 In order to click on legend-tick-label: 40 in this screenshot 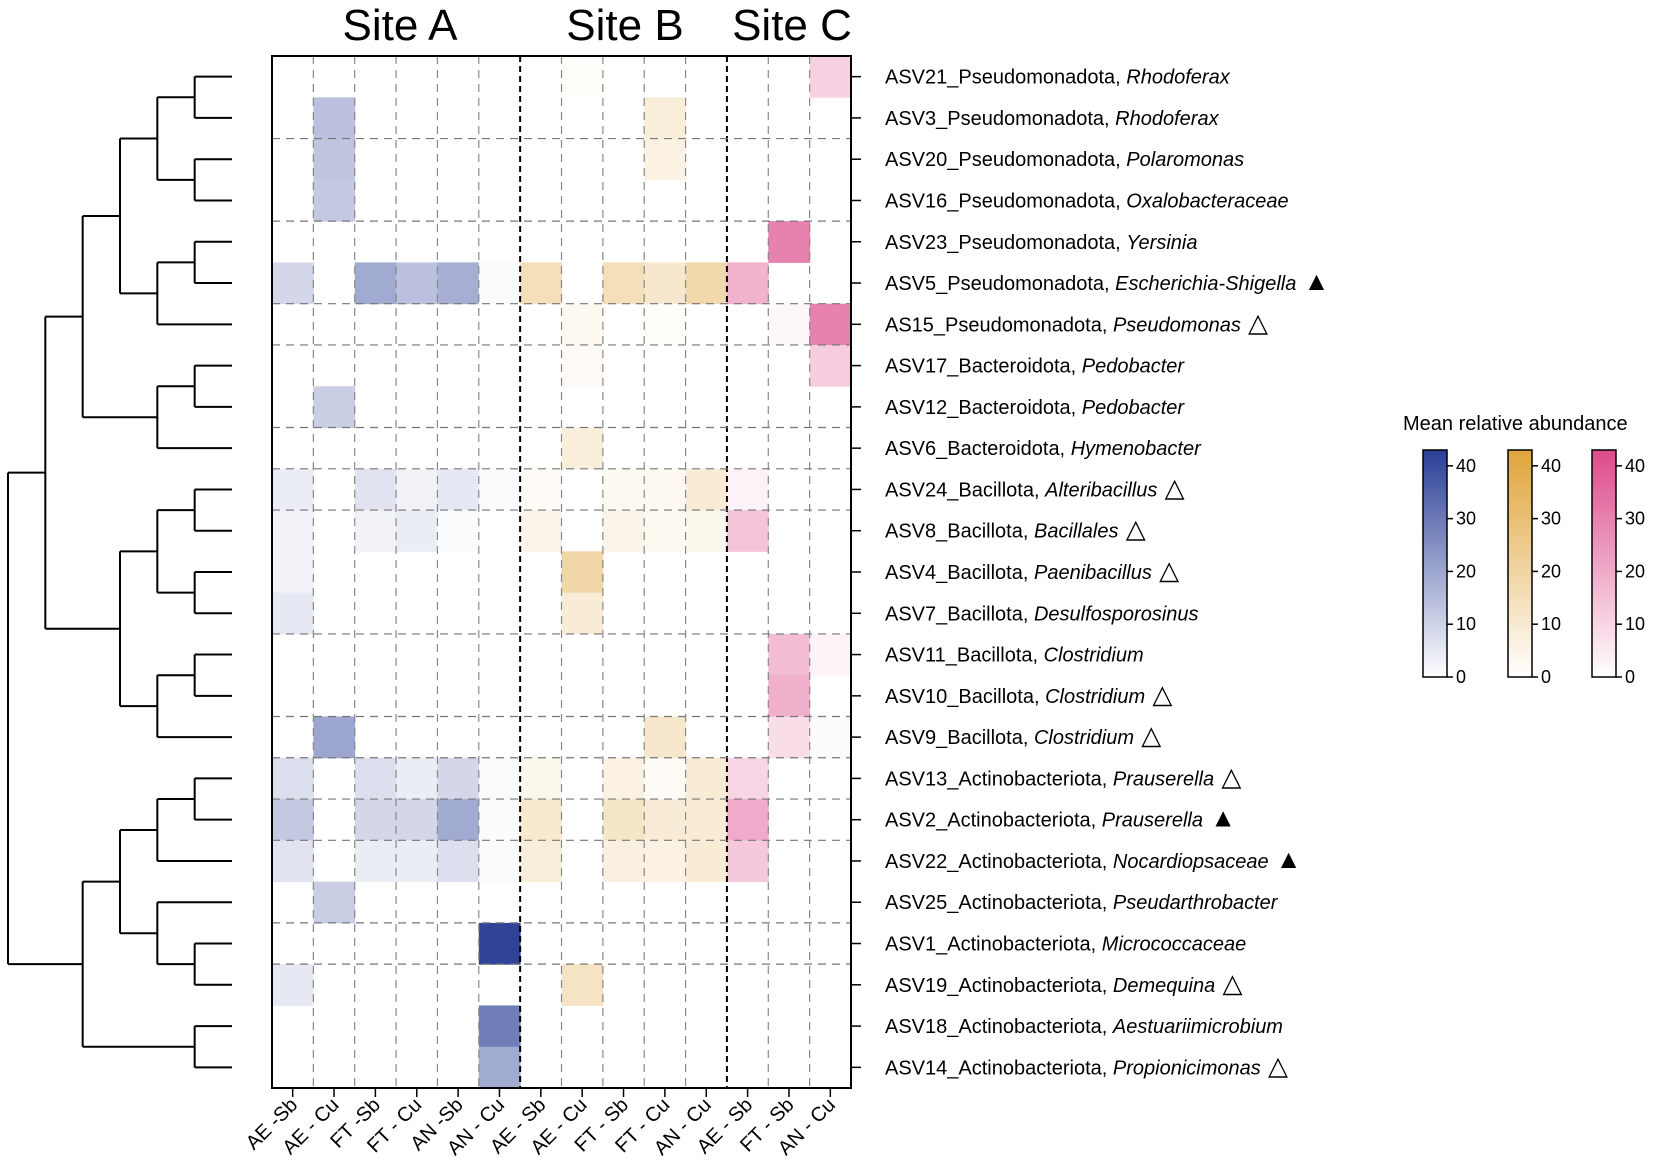, I will do `click(1635, 466)`.